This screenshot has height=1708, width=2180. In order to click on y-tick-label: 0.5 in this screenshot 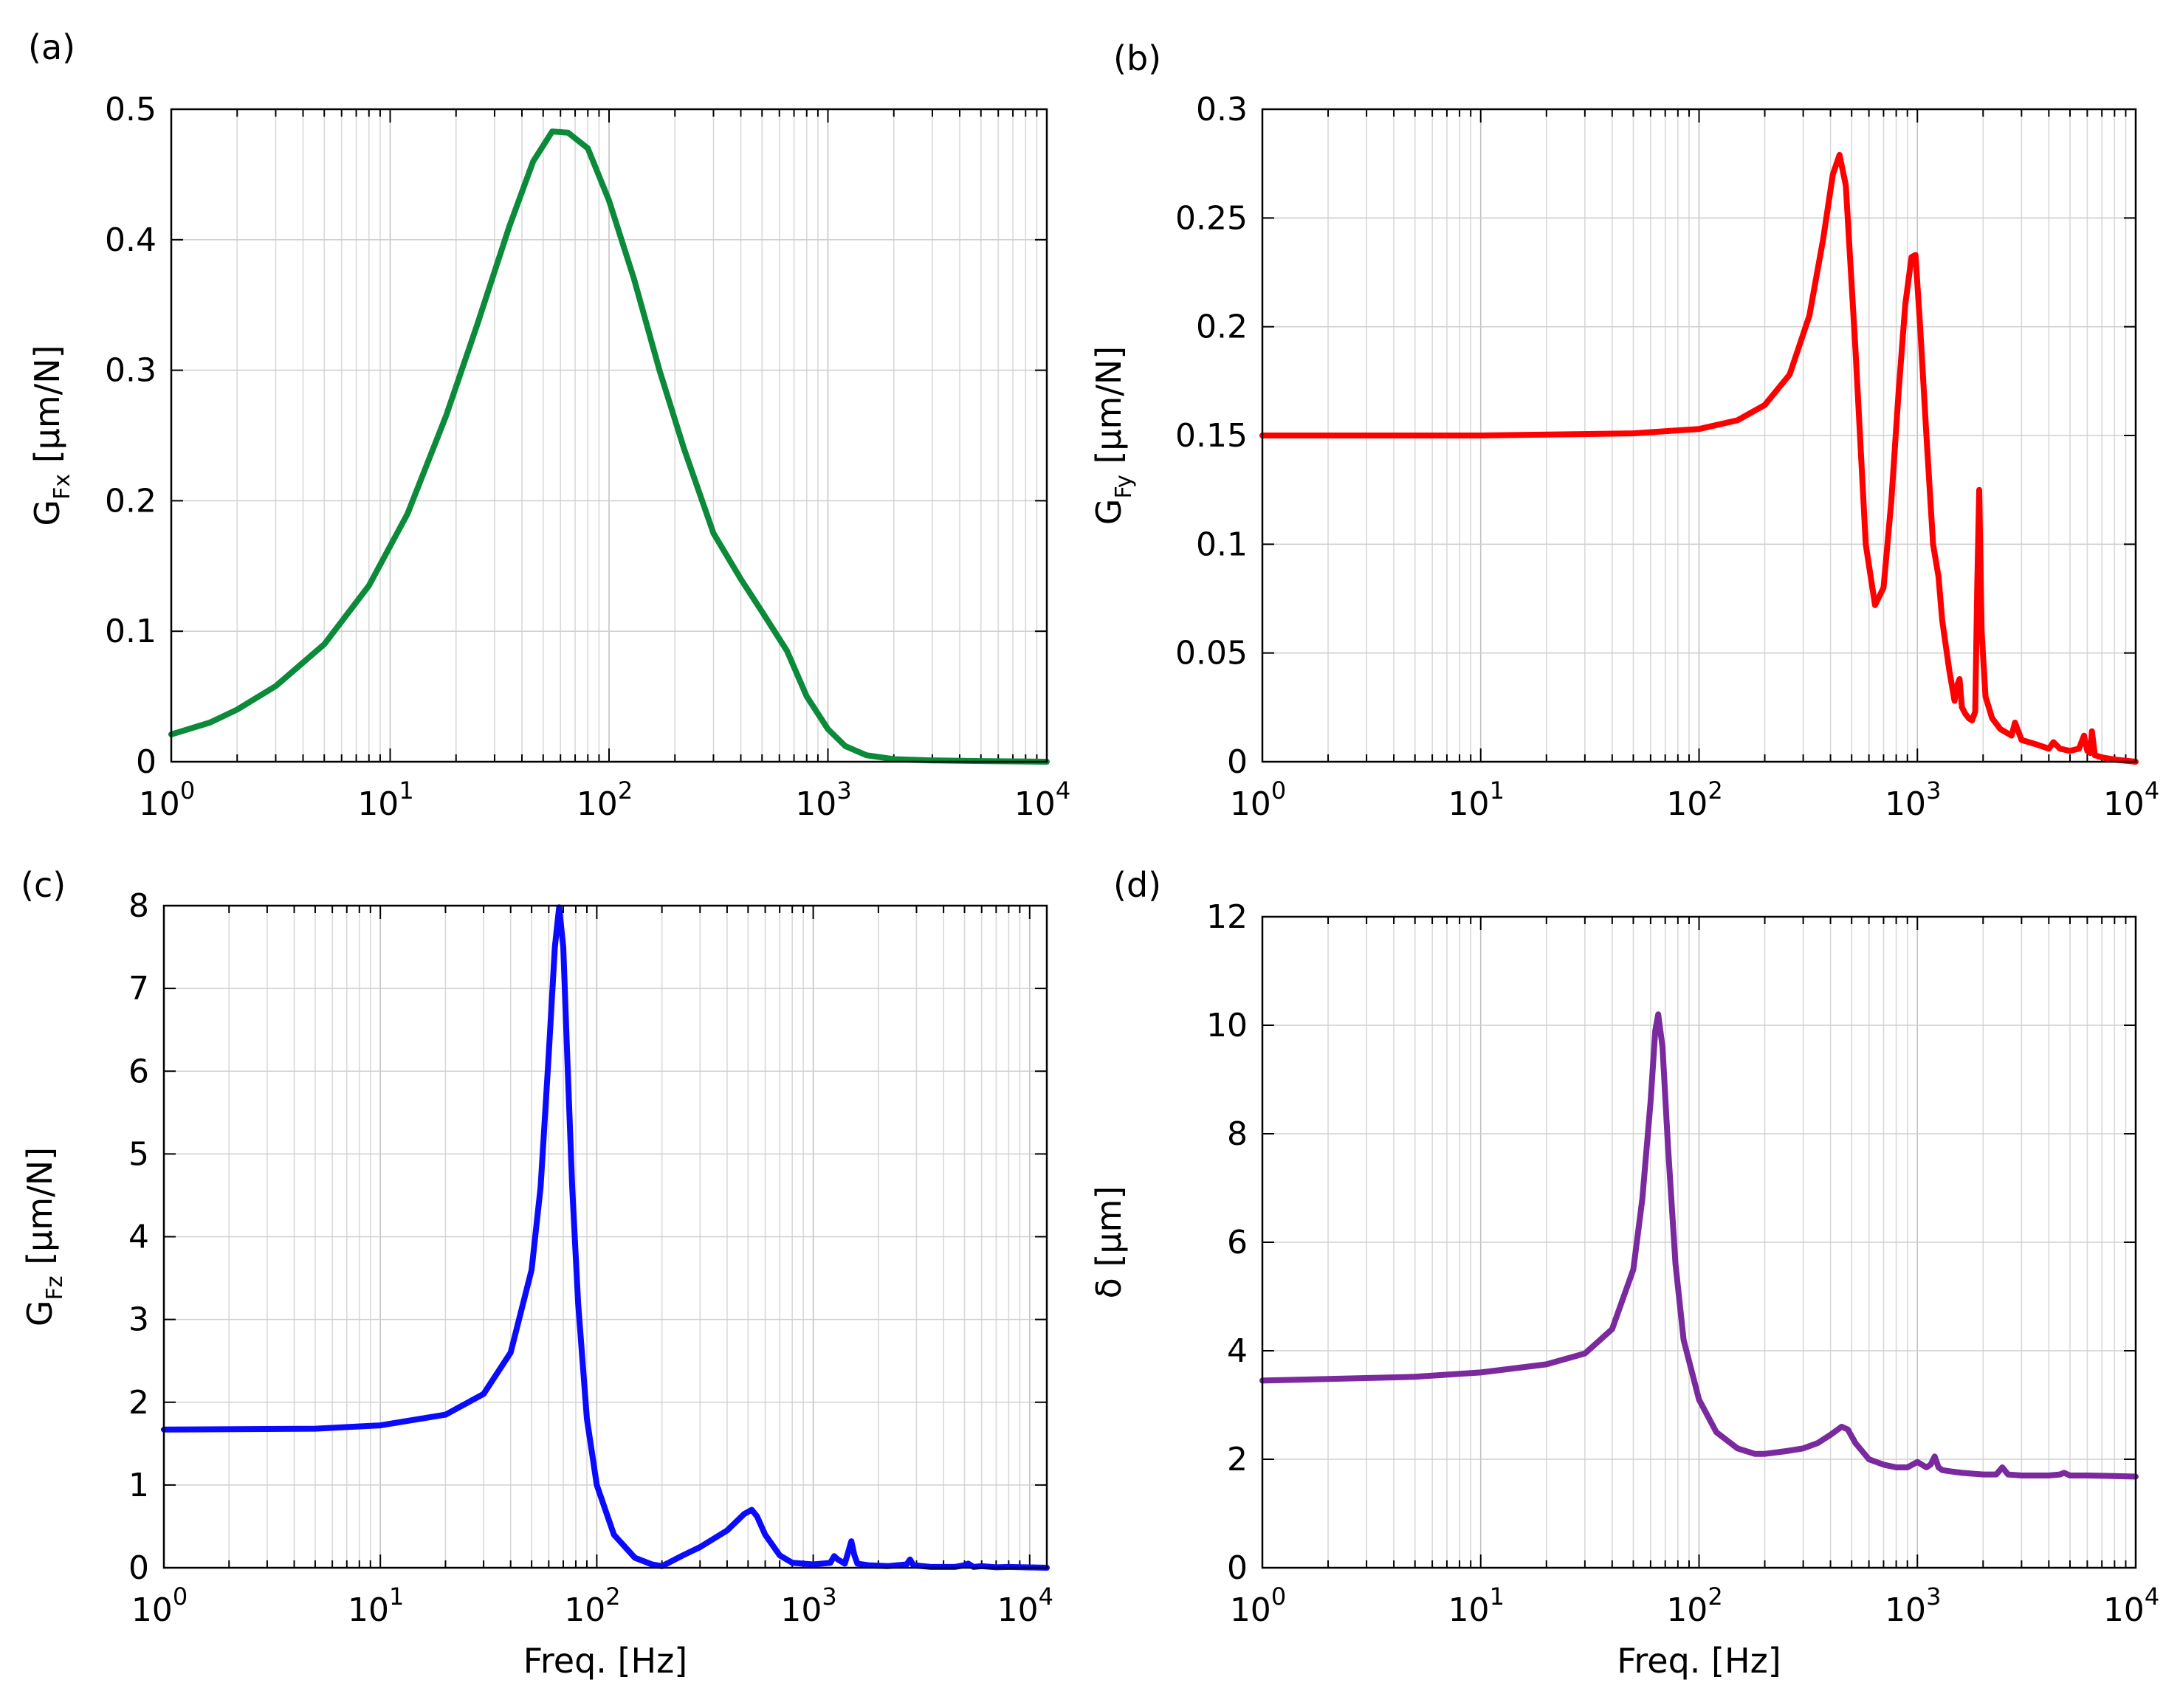, I will do `click(131, 109)`.